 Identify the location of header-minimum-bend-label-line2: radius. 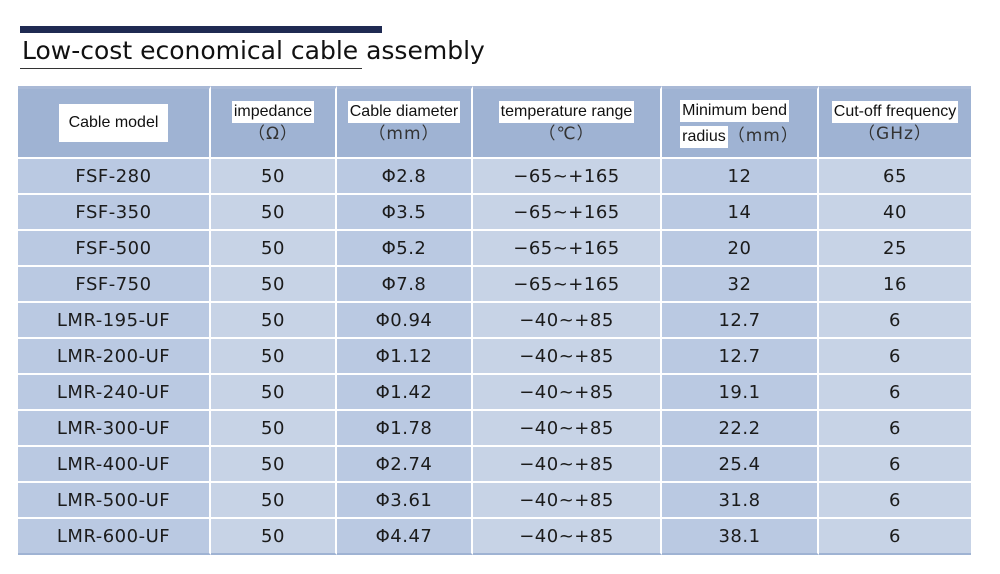
(704, 137).